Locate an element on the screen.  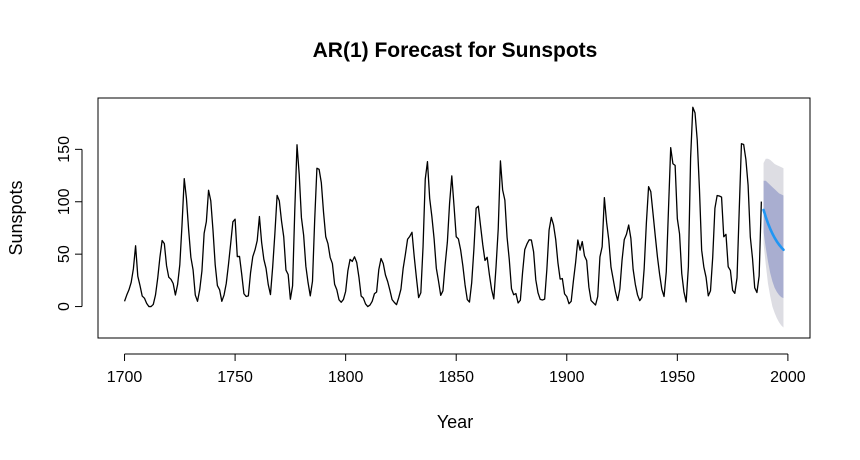
y-tick-label-150: 150 is located at coordinates (64, 149).